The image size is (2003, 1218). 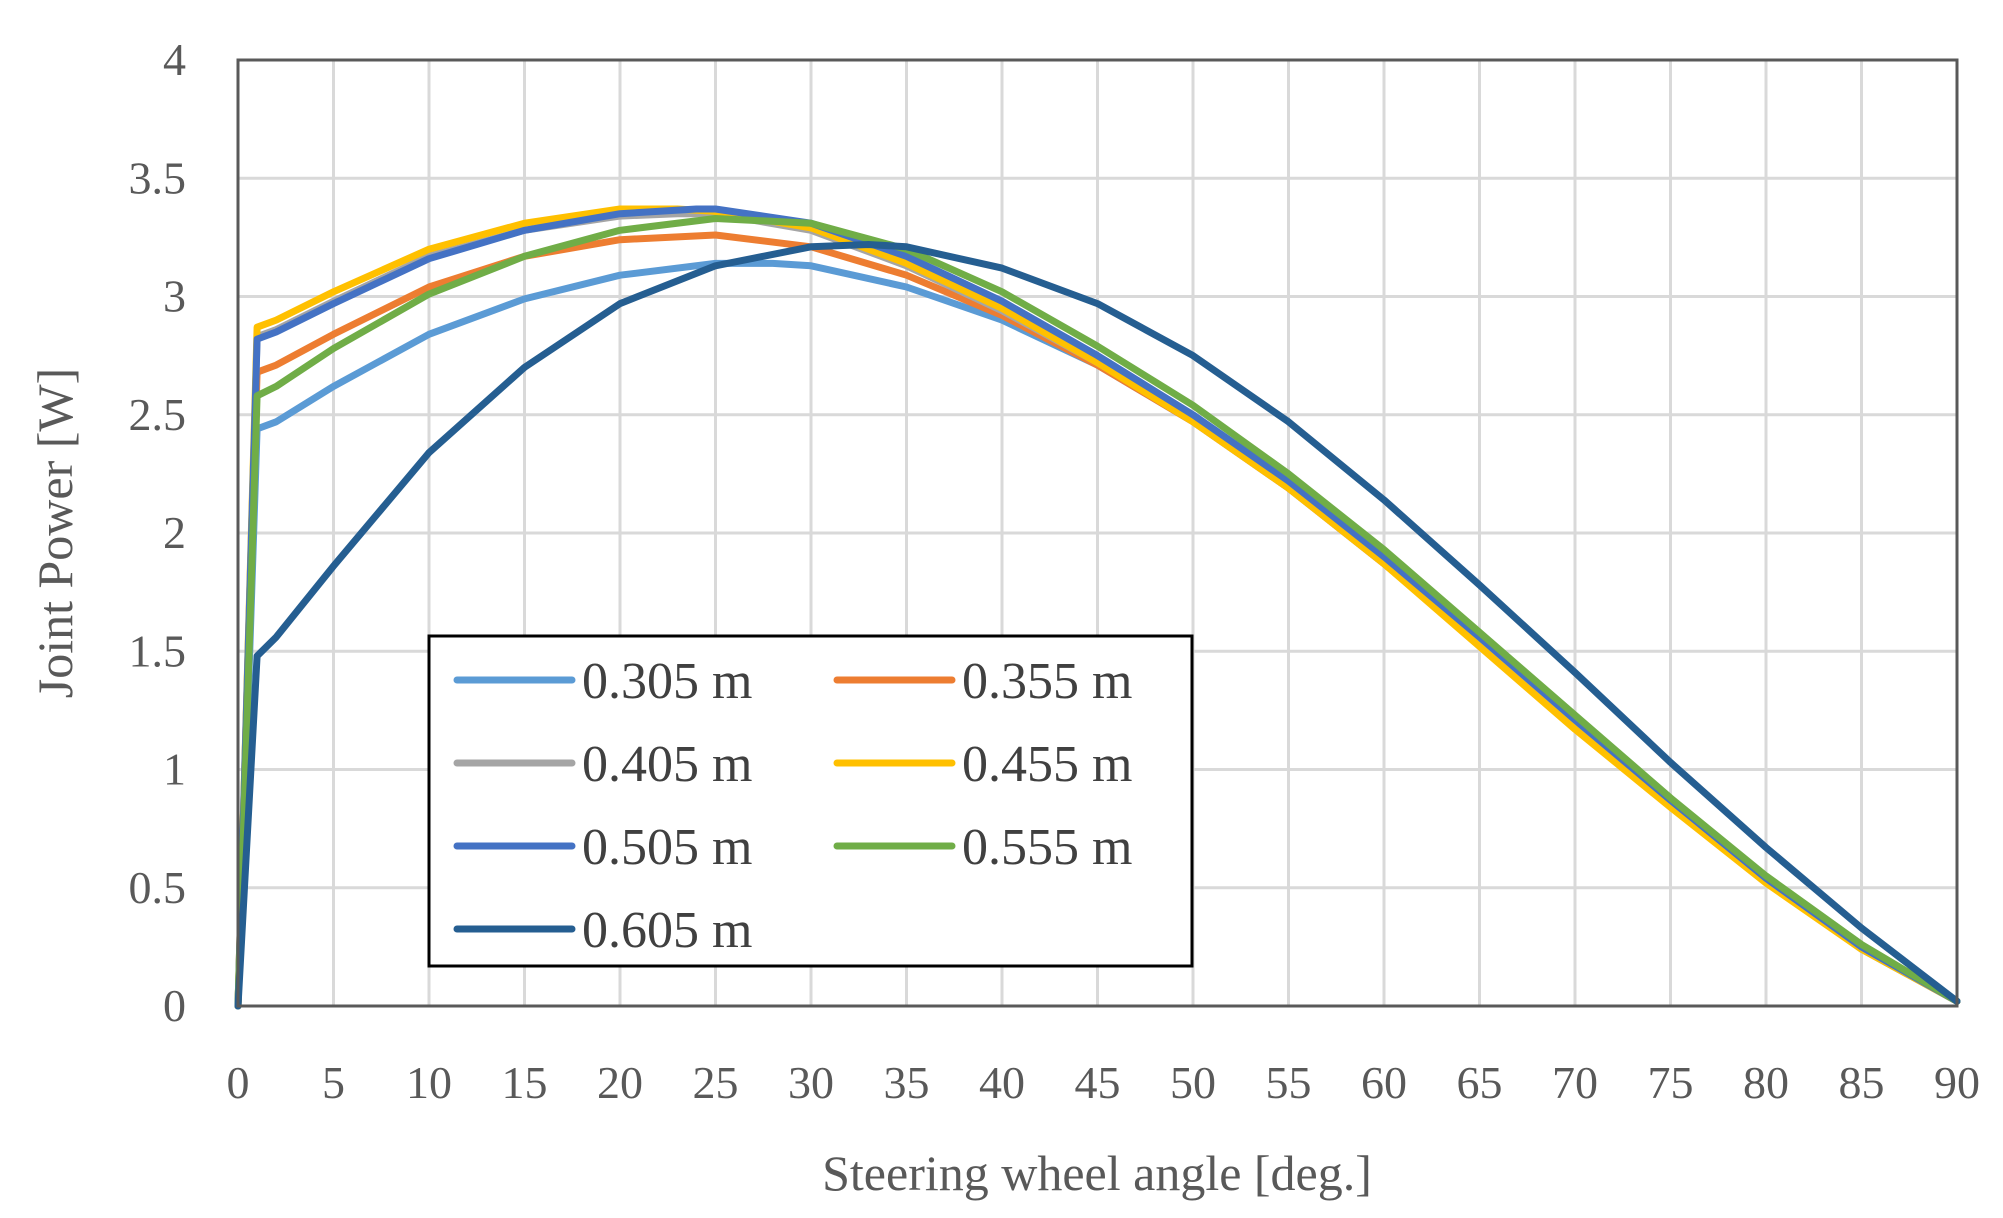 What do you see at coordinates (1002, 1082) in the screenshot?
I see `x-tick-label: 40` at bounding box center [1002, 1082].